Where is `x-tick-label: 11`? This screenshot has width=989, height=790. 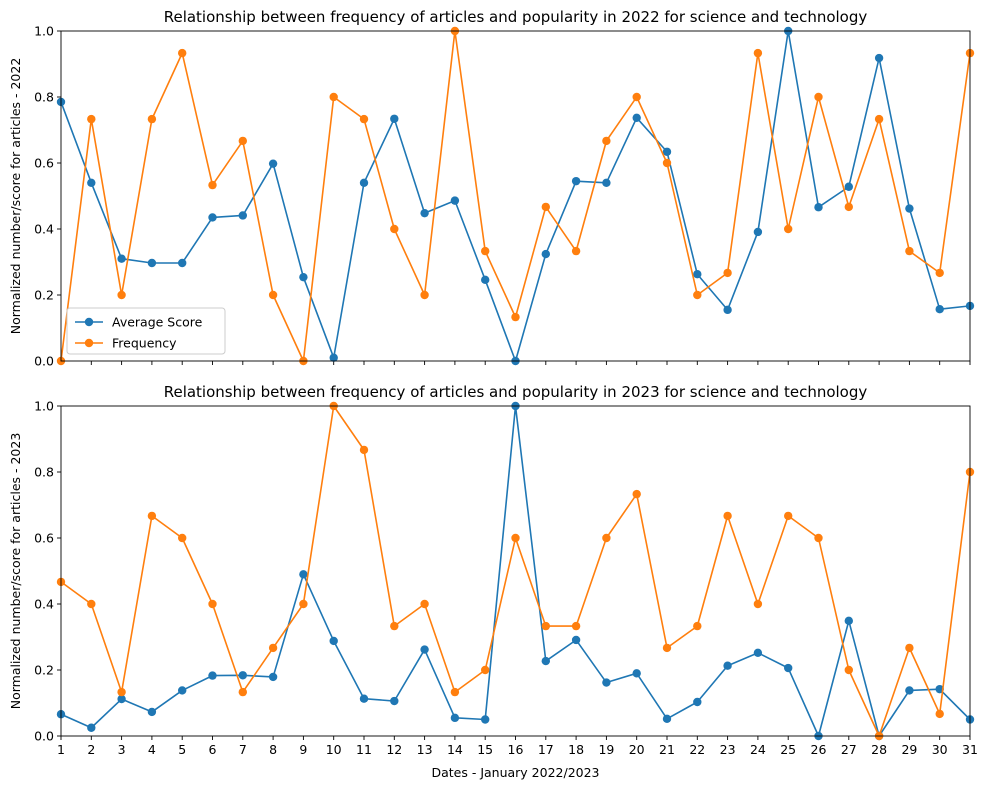 x-tick-label: 11 is located at coordinates (364, 749).